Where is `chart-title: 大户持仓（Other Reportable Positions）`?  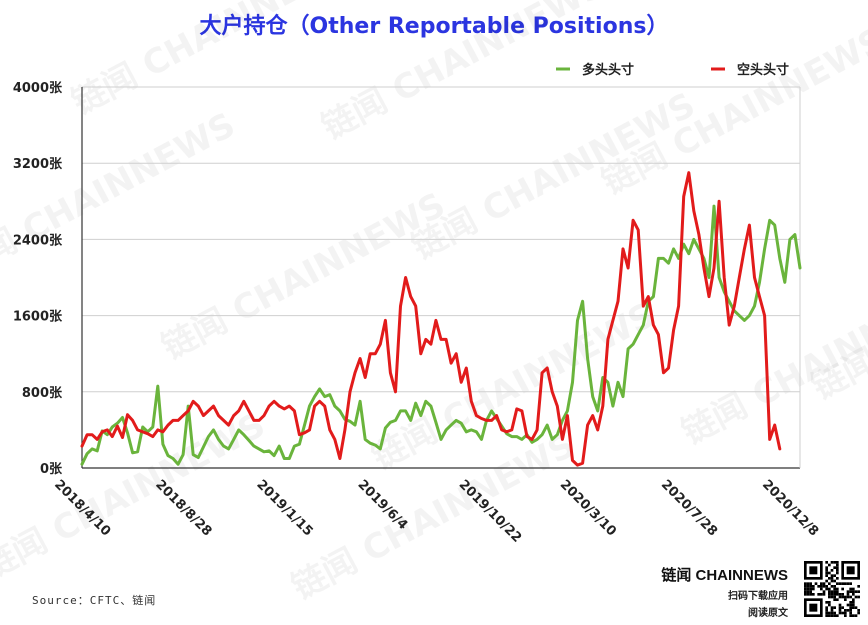 chart-title: 大户持仓（Other Reportable Positions） is located at coordinates (434, 26).